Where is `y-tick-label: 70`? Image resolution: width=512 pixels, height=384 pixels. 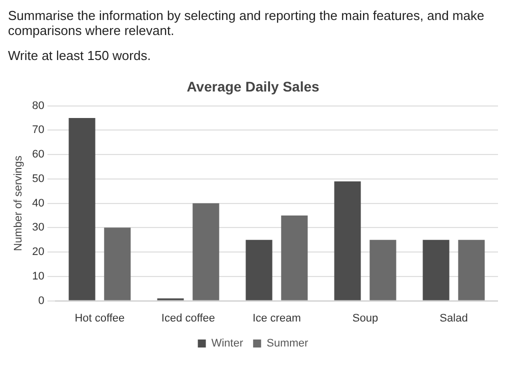
y-tick-label: 70 is located at coordinates (38, 130).